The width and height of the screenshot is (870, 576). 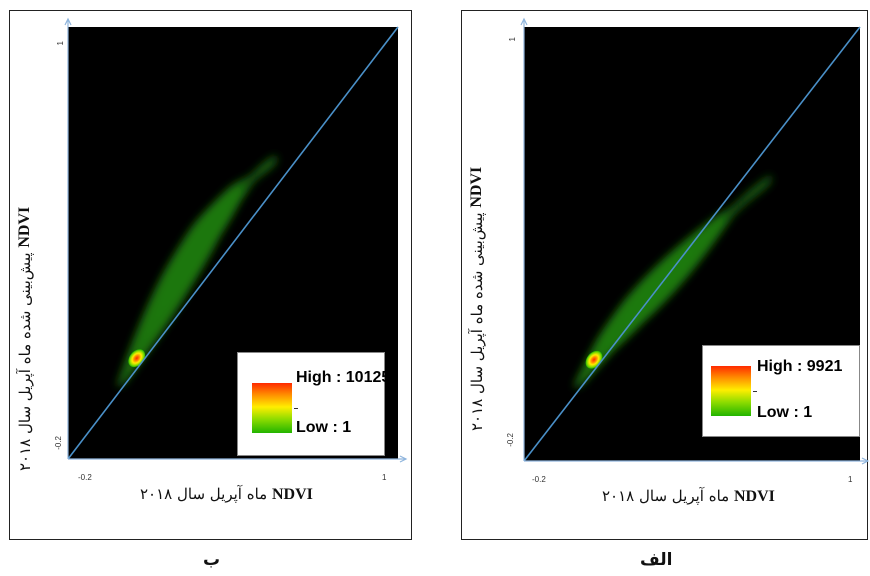 I want to click on legend-high-label: High : 10125, so click(x=343, y=377).